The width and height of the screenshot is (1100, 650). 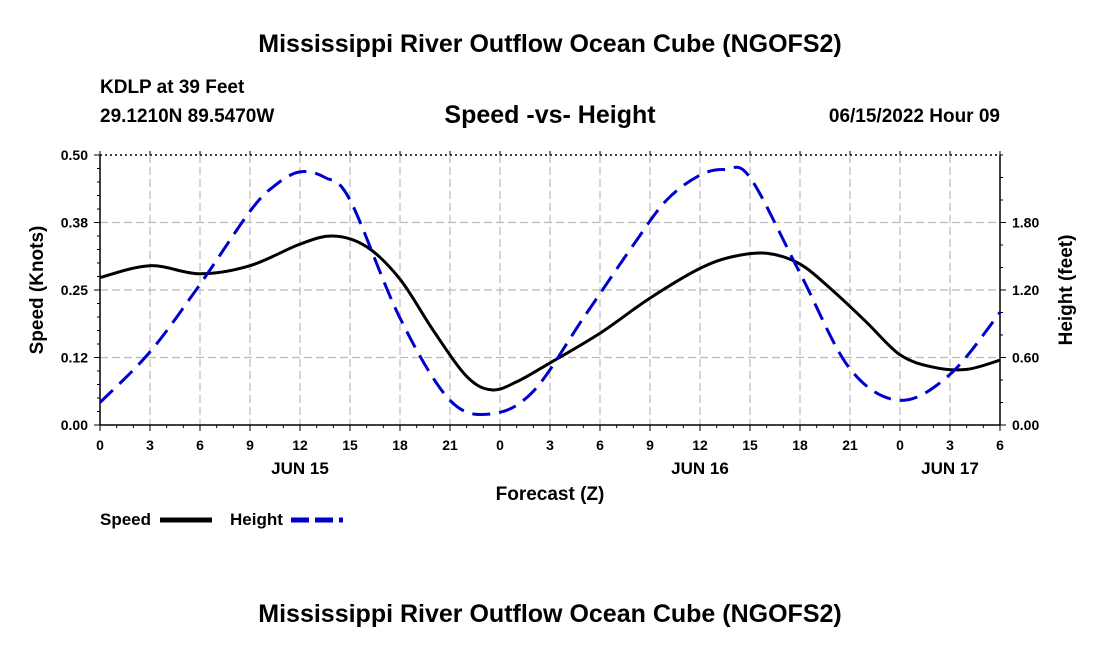 What do you see at coordinates (1025, 425) in the screenshot?
I see `y2-tick-label: 0.00` at bounding box center [1025, 425].